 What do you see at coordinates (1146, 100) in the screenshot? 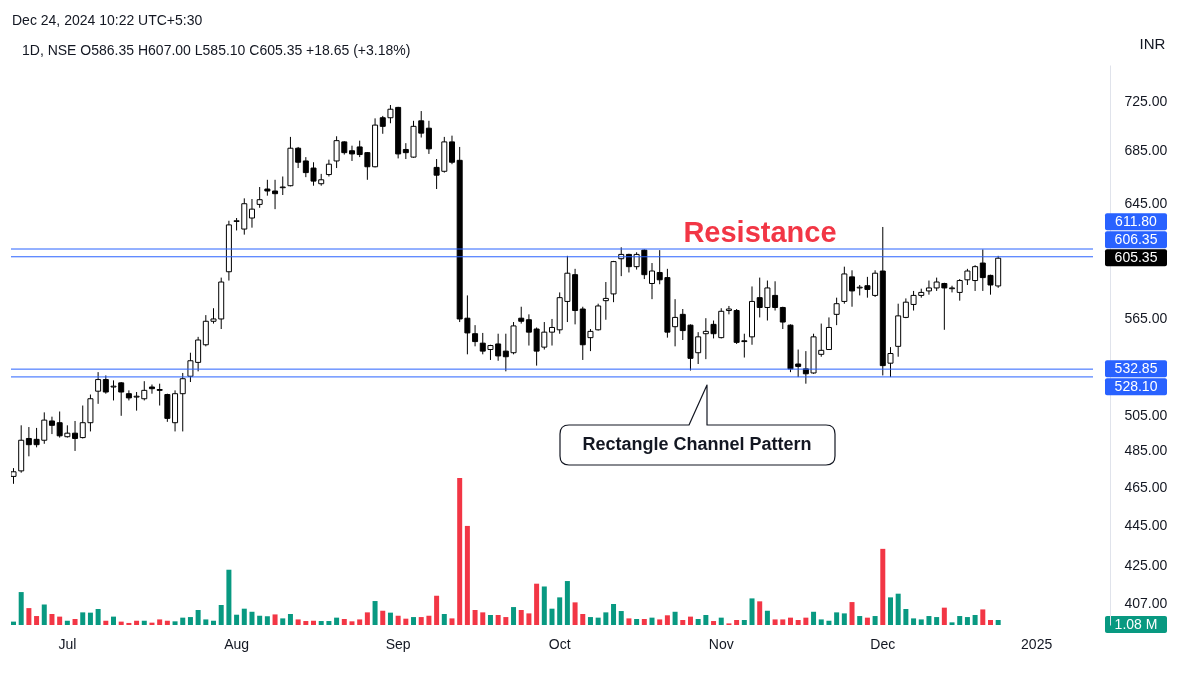
I see `y-tick-label: 725.00` at bounding box center [1146, 100].